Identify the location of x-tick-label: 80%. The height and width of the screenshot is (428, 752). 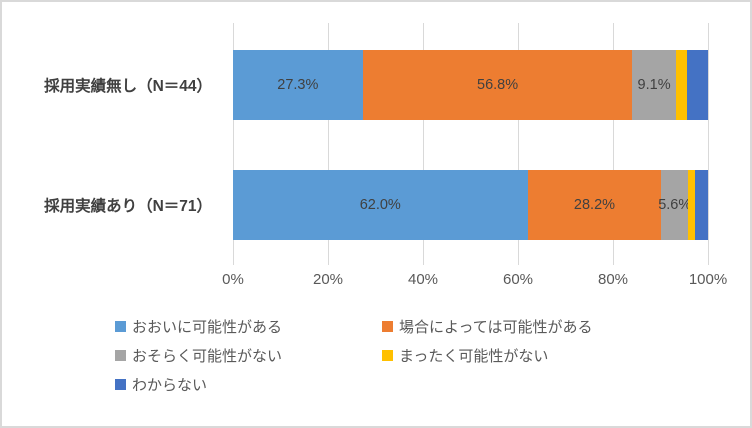
(613, 279).